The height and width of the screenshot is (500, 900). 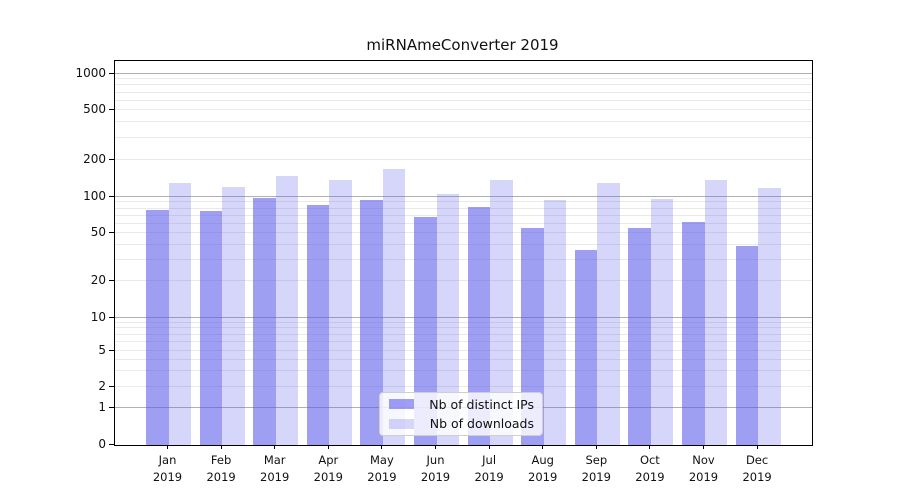 I want to click on x-tick-month: Nov, so click(x=703, y=460).